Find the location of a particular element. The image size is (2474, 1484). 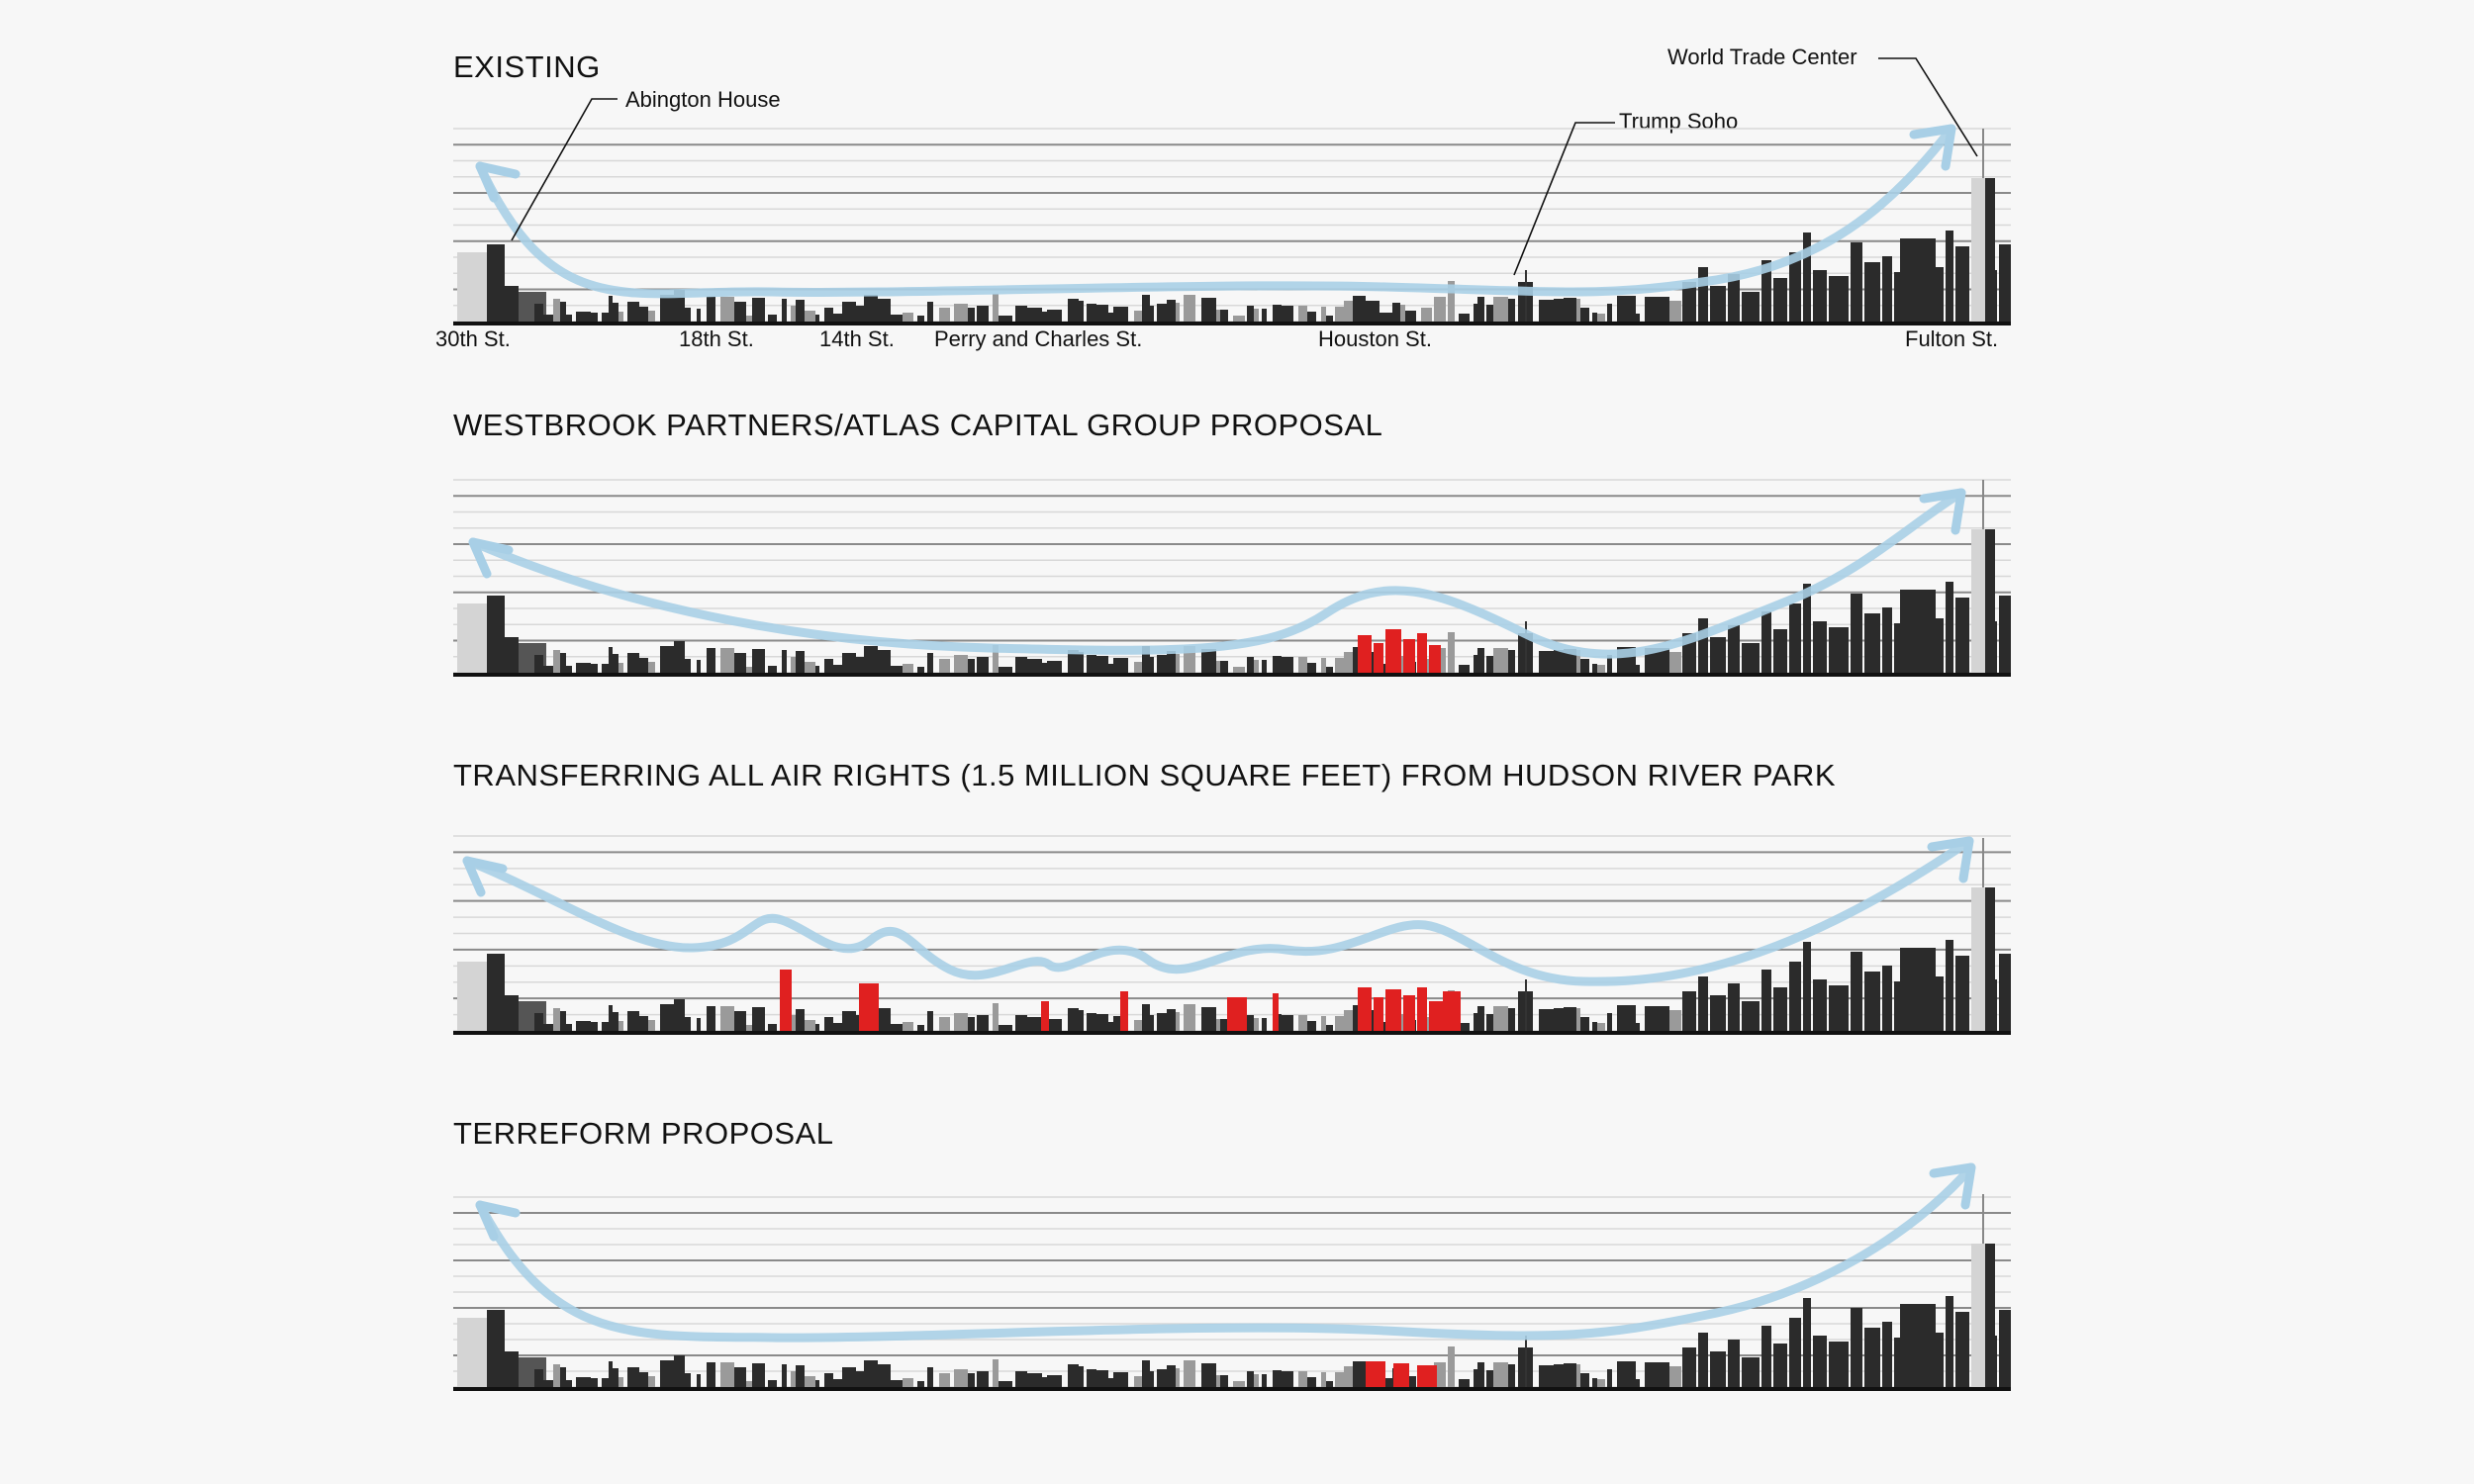

street-label-perry: Perry and Charles St. is located at coordinates (1038, 338).